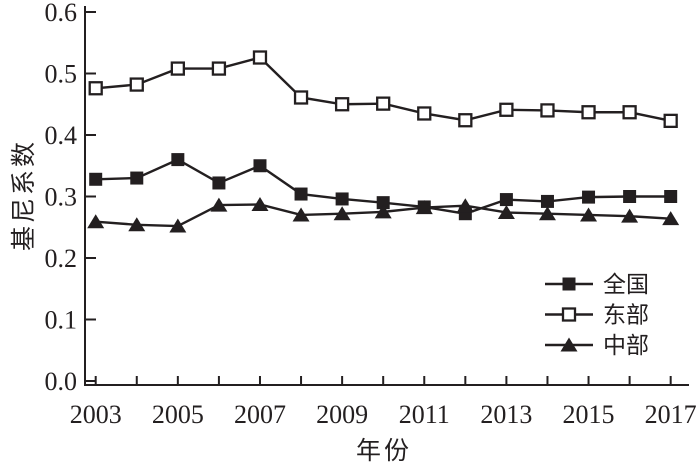 Image resolution: width=700 pixels, height=467 pixels. What do you see at coordinates (569, 314) in the screenshot?
I see `legend-marker-east` at bounding box center [569, 314].